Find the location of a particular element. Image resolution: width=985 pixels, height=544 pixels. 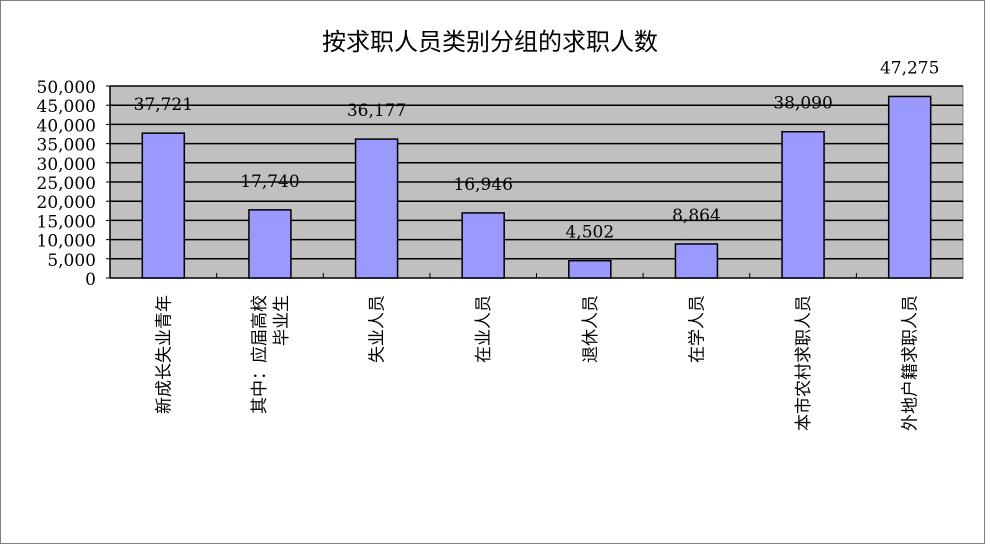

category-label: 失业人员 is located at coordinates (378, 329).